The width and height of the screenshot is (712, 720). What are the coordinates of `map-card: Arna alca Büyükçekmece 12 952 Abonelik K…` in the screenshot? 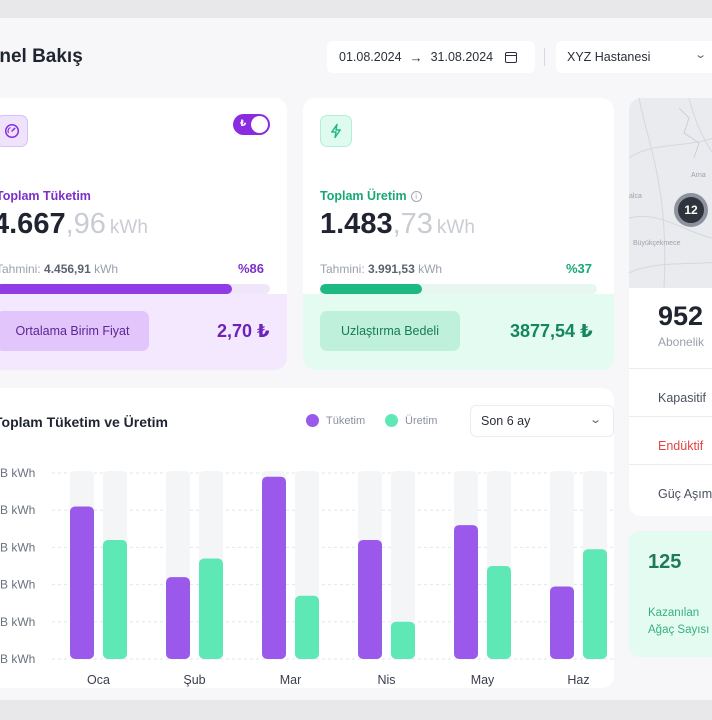 It's located at (670, 307).